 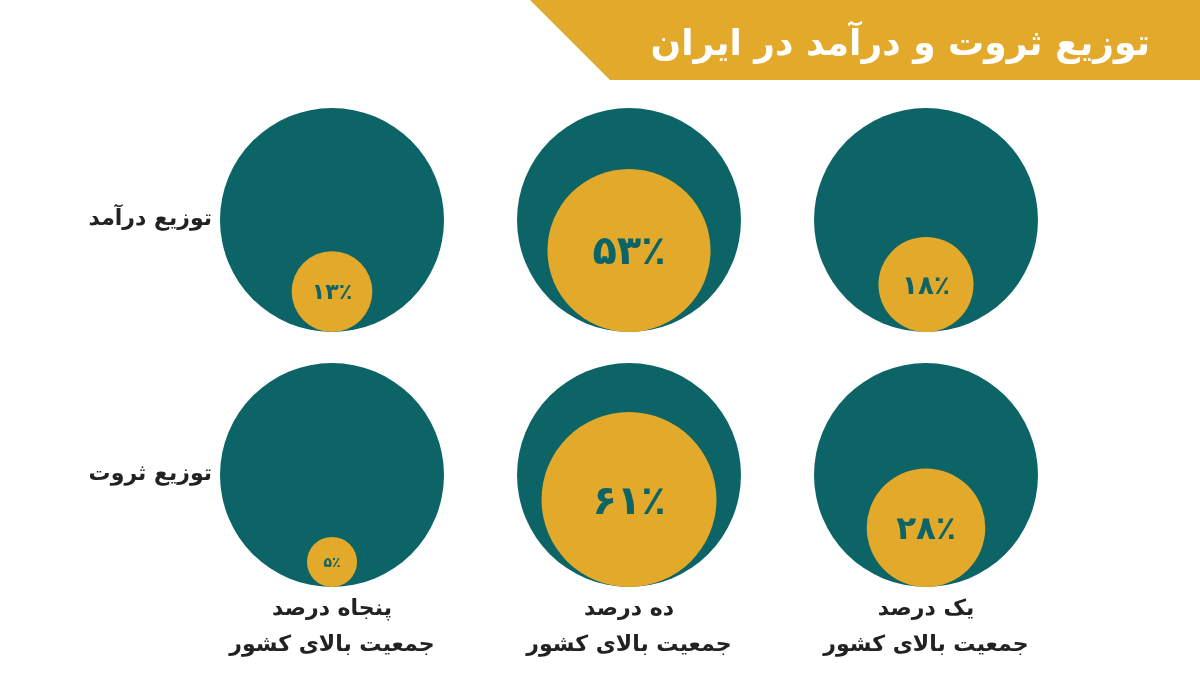 I want to click on data-label: ۱۸٪, so click(x=926, y=284).